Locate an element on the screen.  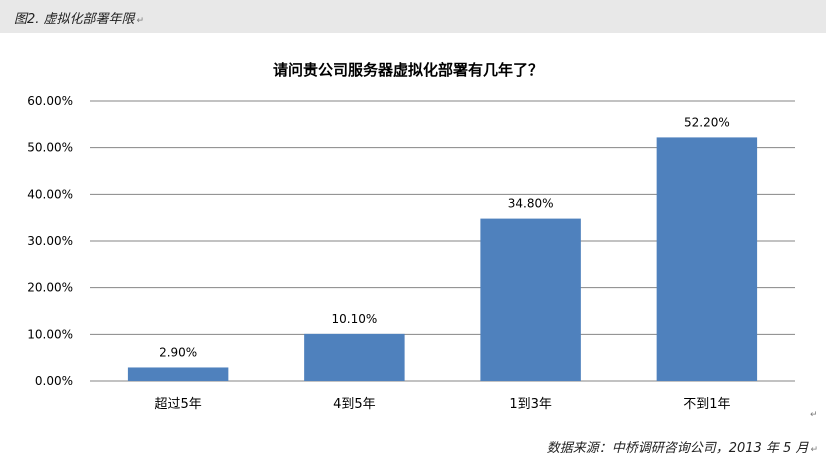
y-tick-label: 50.00% is located at coordinates (50, 148).